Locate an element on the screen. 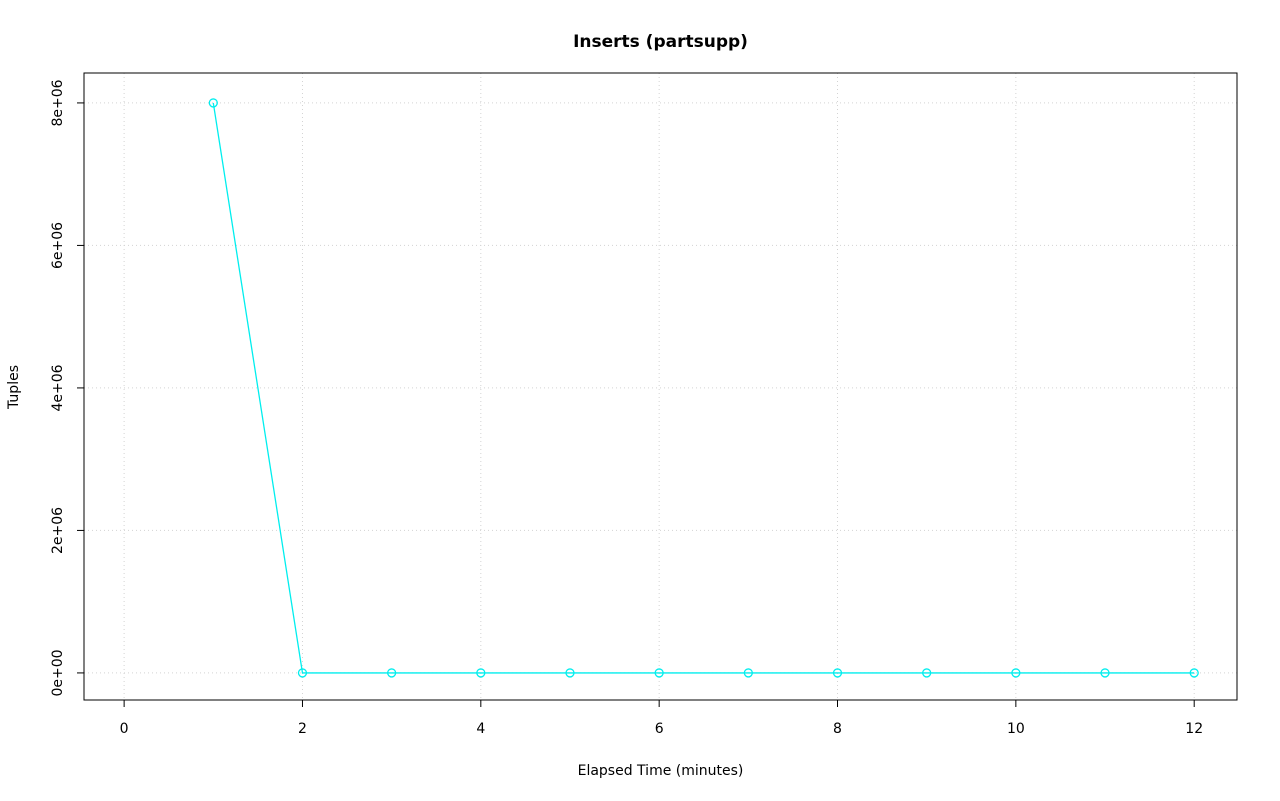 Image resolution: width=1280 pixels, height=801 pixels. x-tick-label: 12 is located at coordinates (1194, 729).